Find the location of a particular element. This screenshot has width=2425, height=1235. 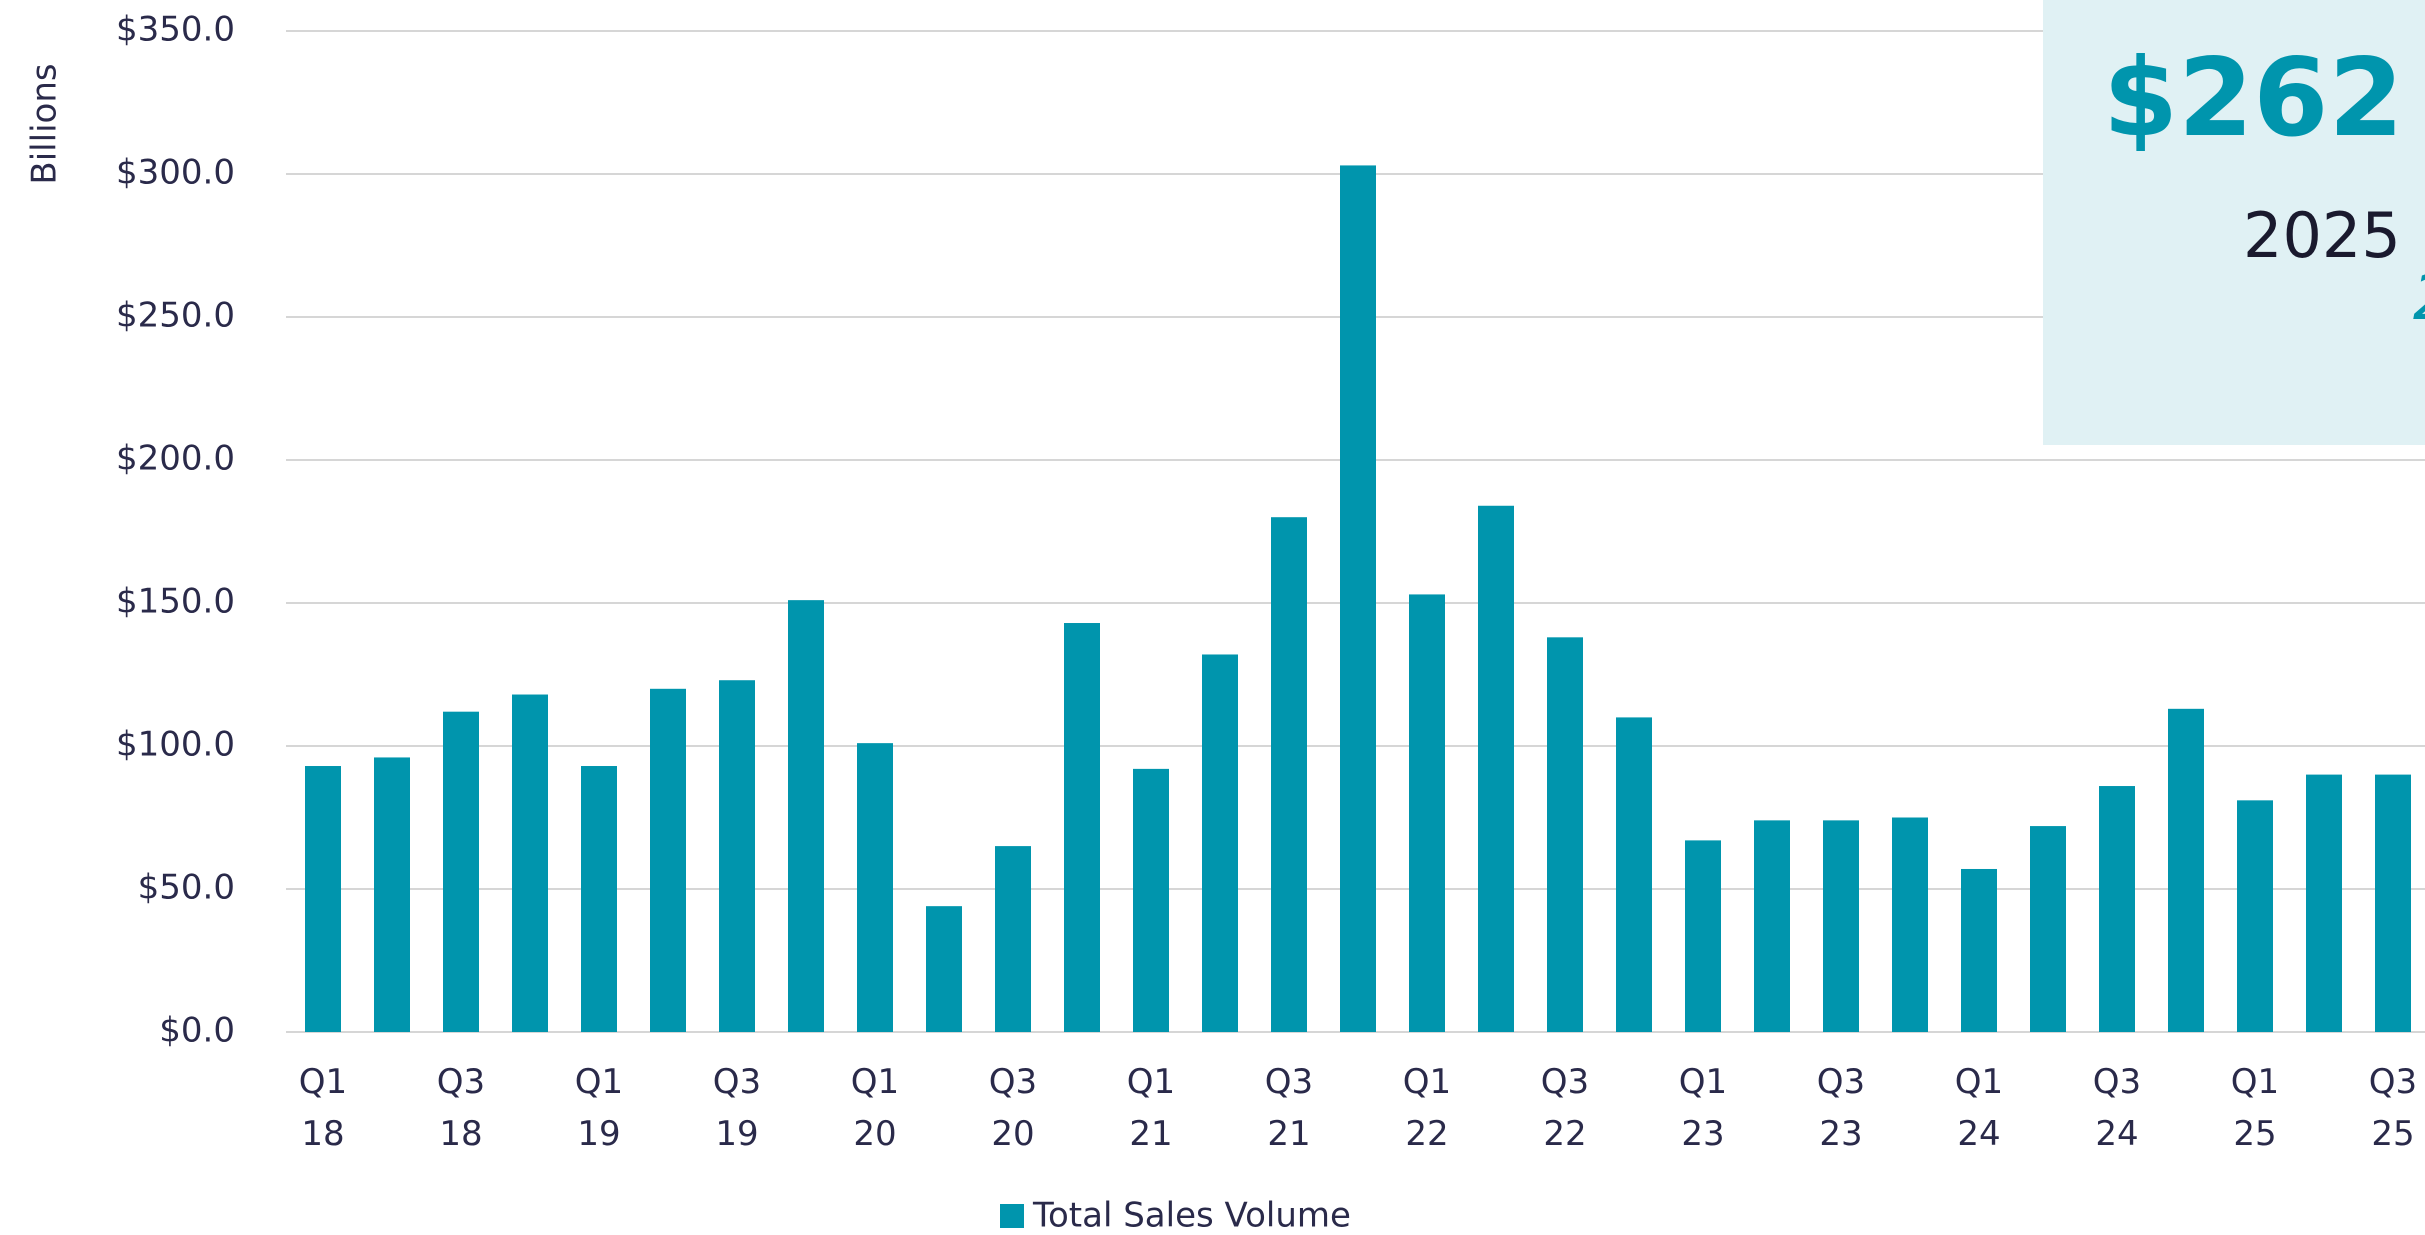

x-tick-label: Q3 25 is located at coordinates (2393, 1108).